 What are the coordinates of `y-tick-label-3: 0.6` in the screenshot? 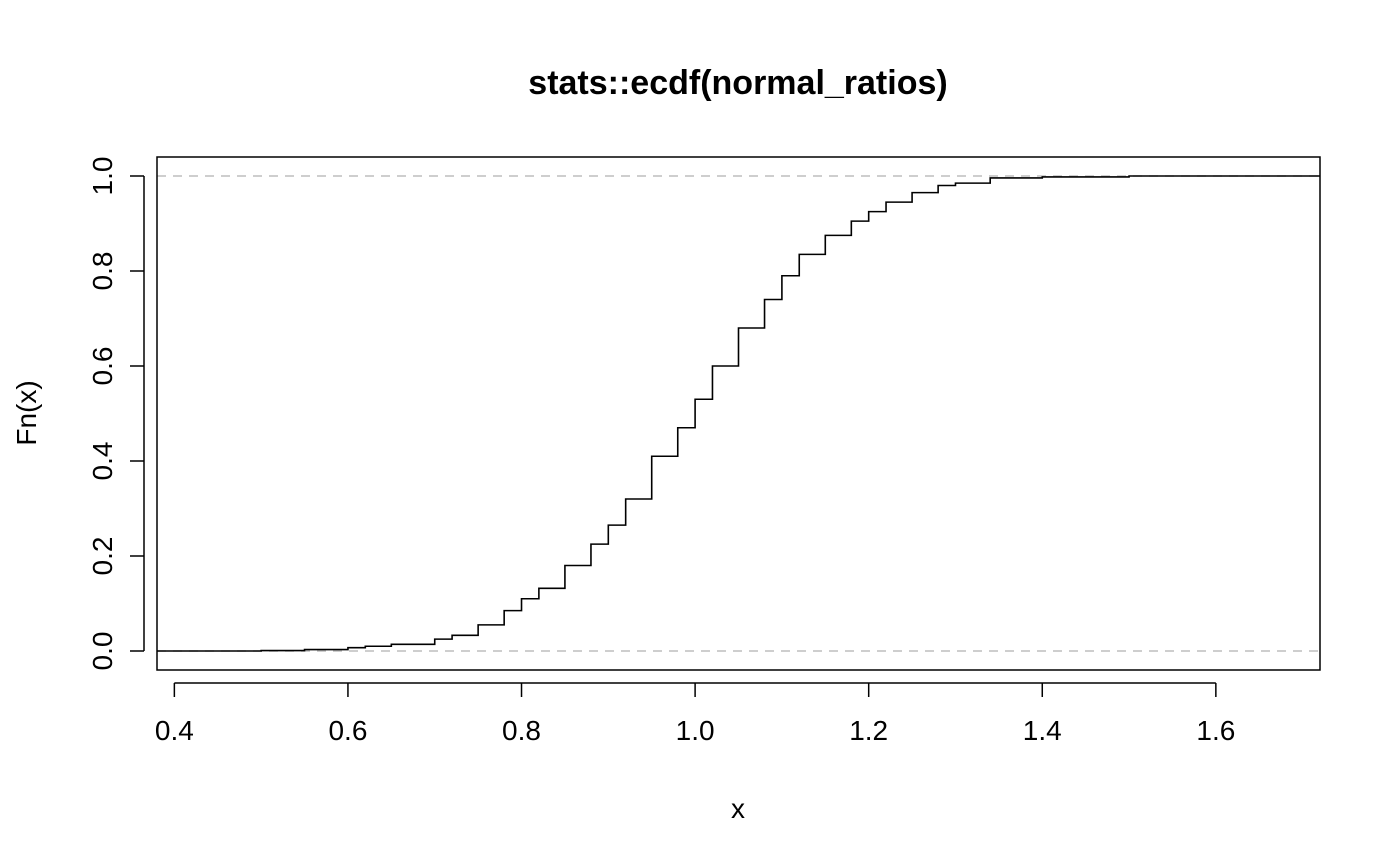 It's located at (102, 366).